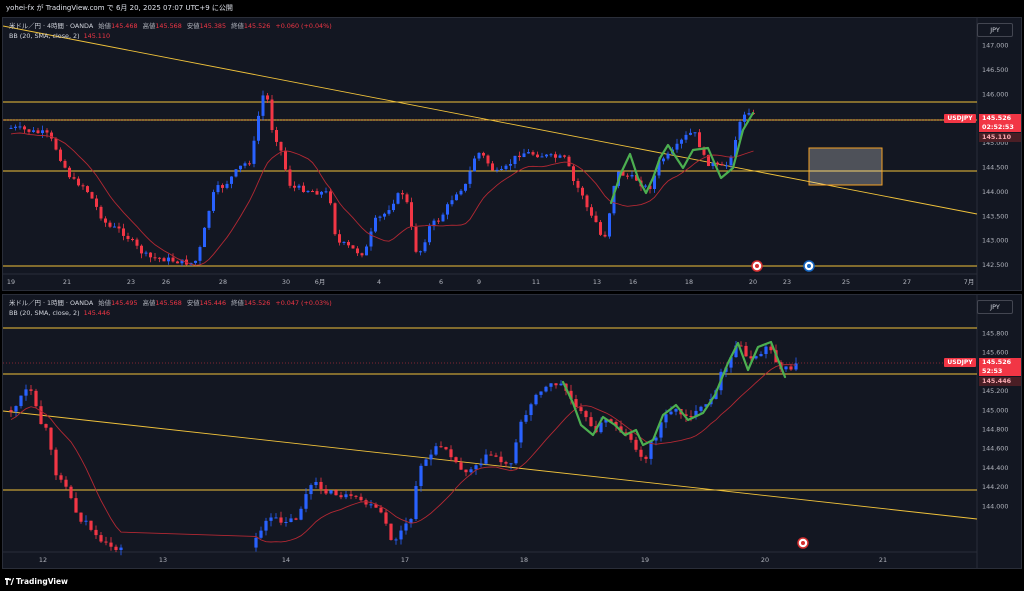  What do you see at coordinates (163, 560) in the screenshot?
I see `time-axis-label: 13` at bounding box center [163, 560].